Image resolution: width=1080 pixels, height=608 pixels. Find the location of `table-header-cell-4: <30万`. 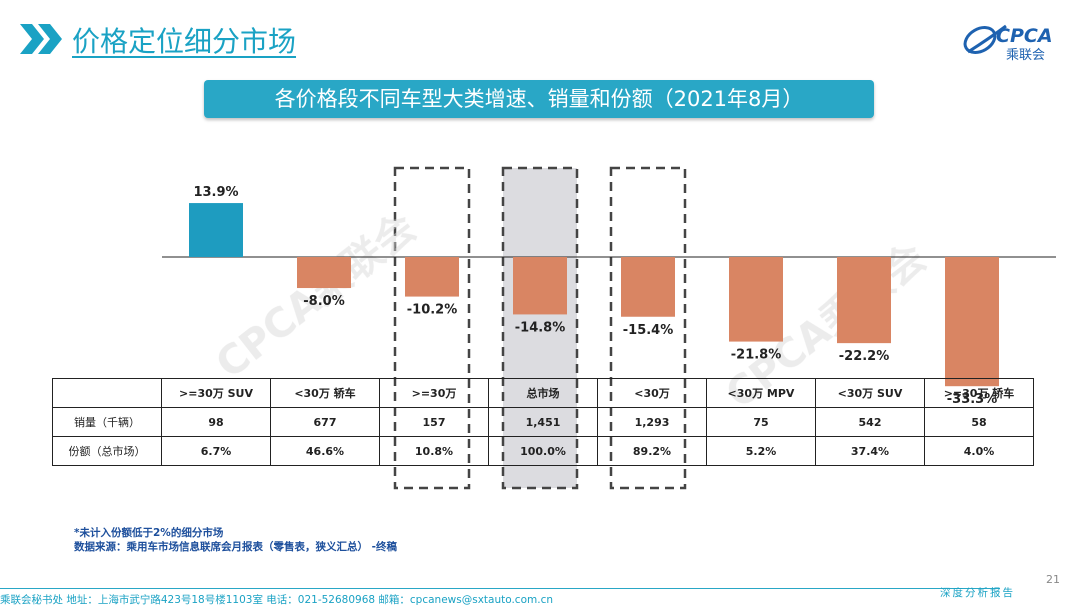

table-header-cell-4: <30万 is located at coordinates (652, 393).